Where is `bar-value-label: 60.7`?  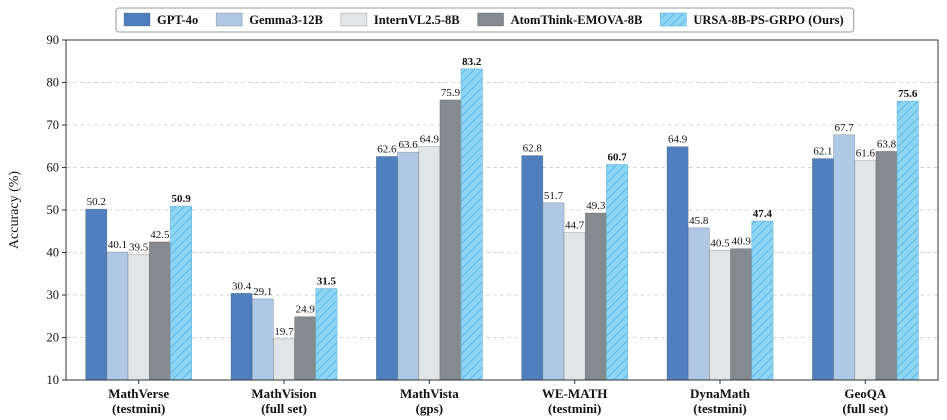
bar-value-label: 60.7 is located at coordinates (617, 158).